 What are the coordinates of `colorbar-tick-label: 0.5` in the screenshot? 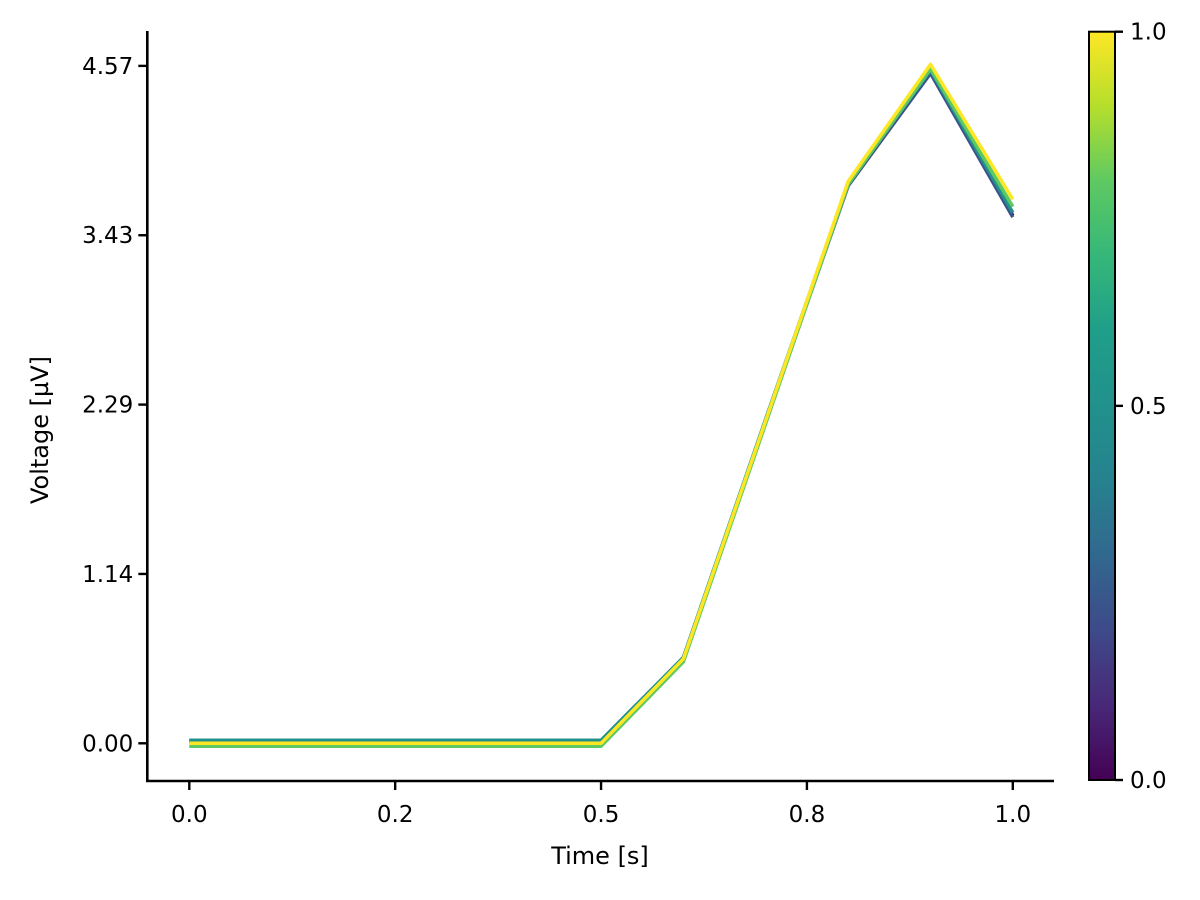 It's located at (1148, 407).